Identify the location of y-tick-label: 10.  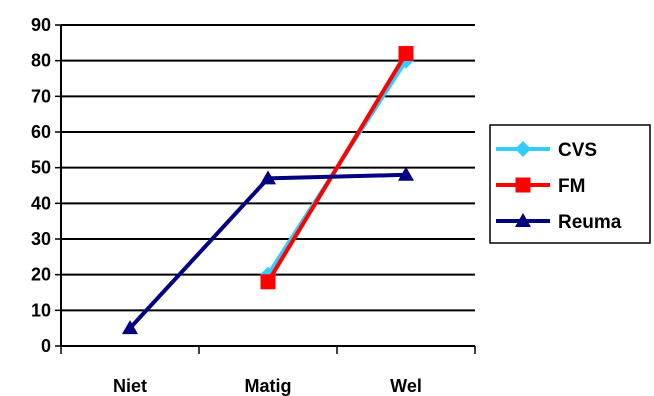
(41, 310).